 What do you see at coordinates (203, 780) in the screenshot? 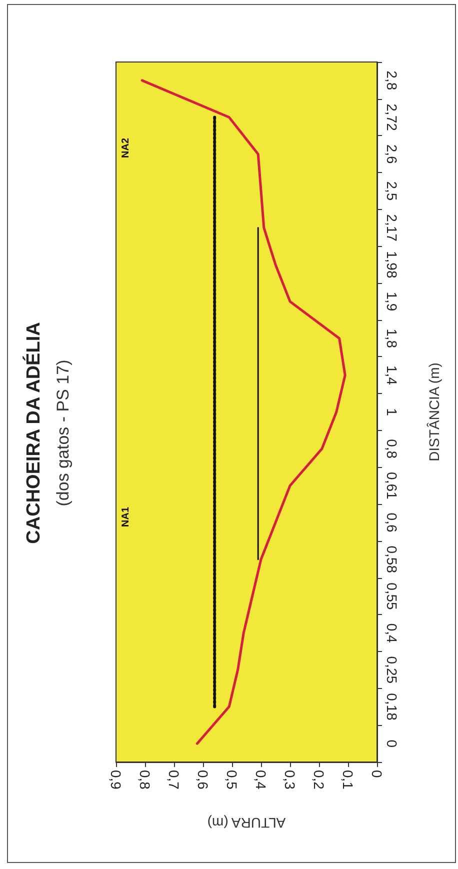
I see `x-tick-label: 0,6` at bounding box center [203, 780].